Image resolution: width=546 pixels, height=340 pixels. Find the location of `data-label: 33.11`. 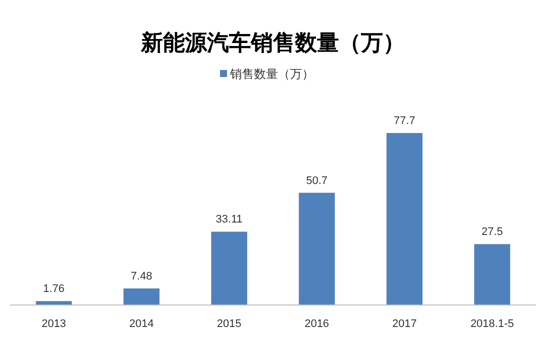

data-label: 33.11 is located at coordinates (229, 220).